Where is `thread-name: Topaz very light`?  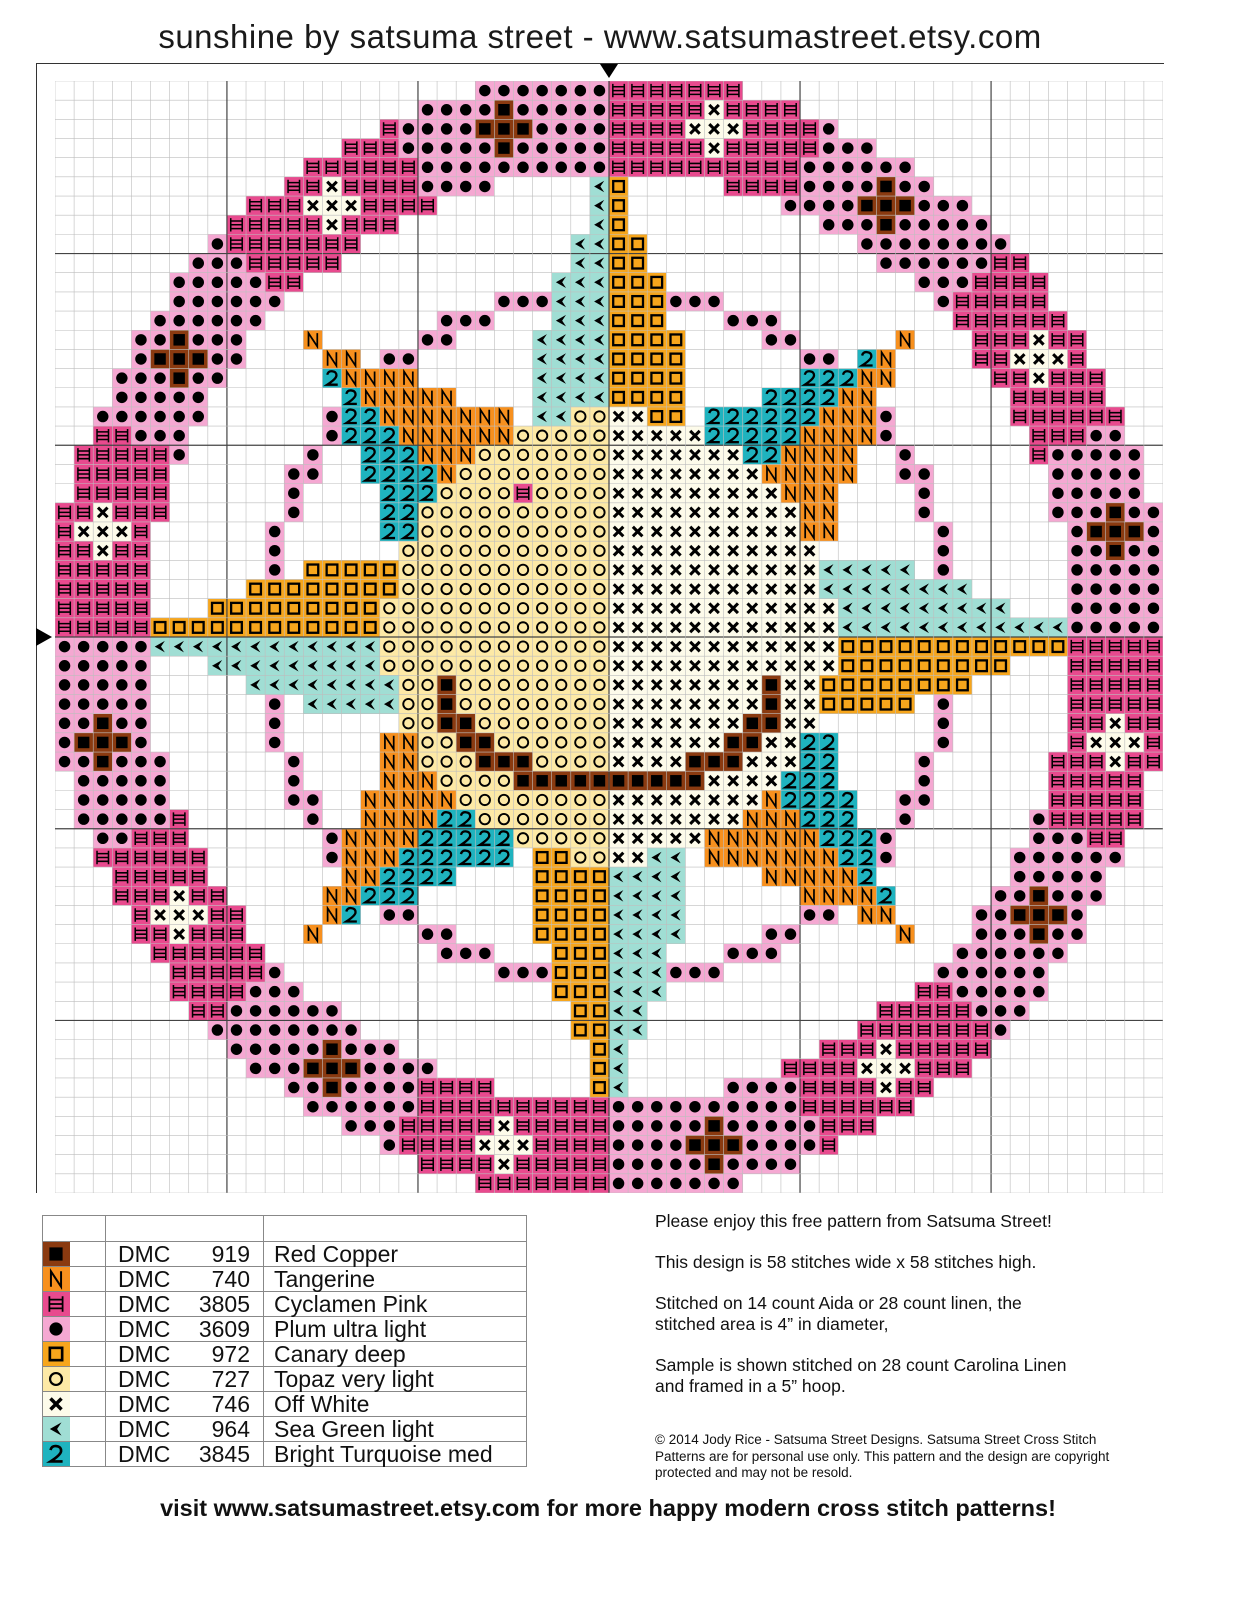
thread-name: Topaz very light is located at coordinates (395, 1379).